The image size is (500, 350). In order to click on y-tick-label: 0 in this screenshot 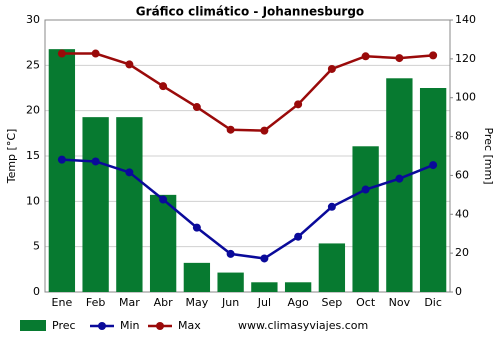, I will do `click(36, 291)`.